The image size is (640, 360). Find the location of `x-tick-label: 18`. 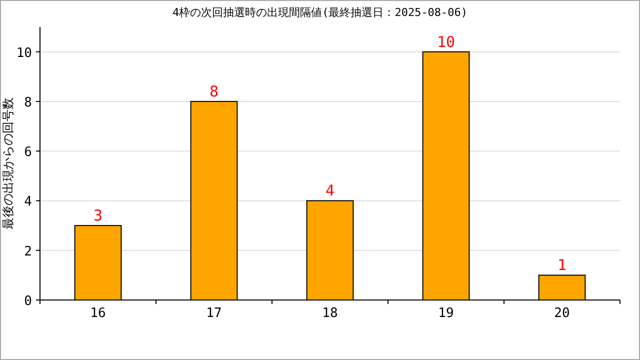

x-tick-label: 18 is located at coordinates (330, 313).